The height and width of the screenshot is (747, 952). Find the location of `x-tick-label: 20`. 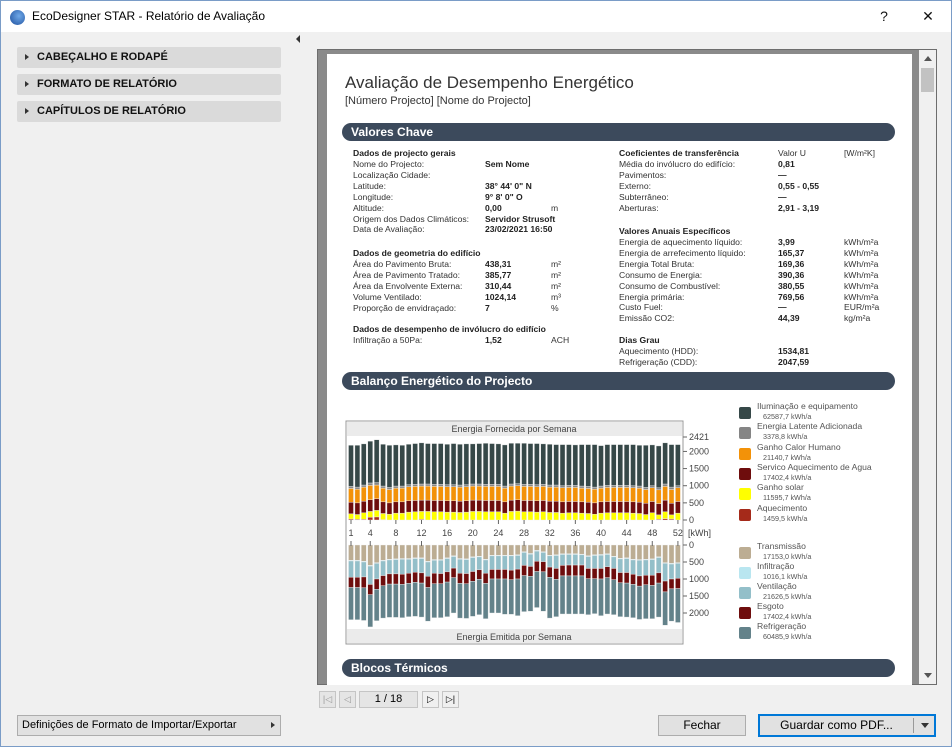

x-tick-label: 20 is located at coordinates (473, 533).